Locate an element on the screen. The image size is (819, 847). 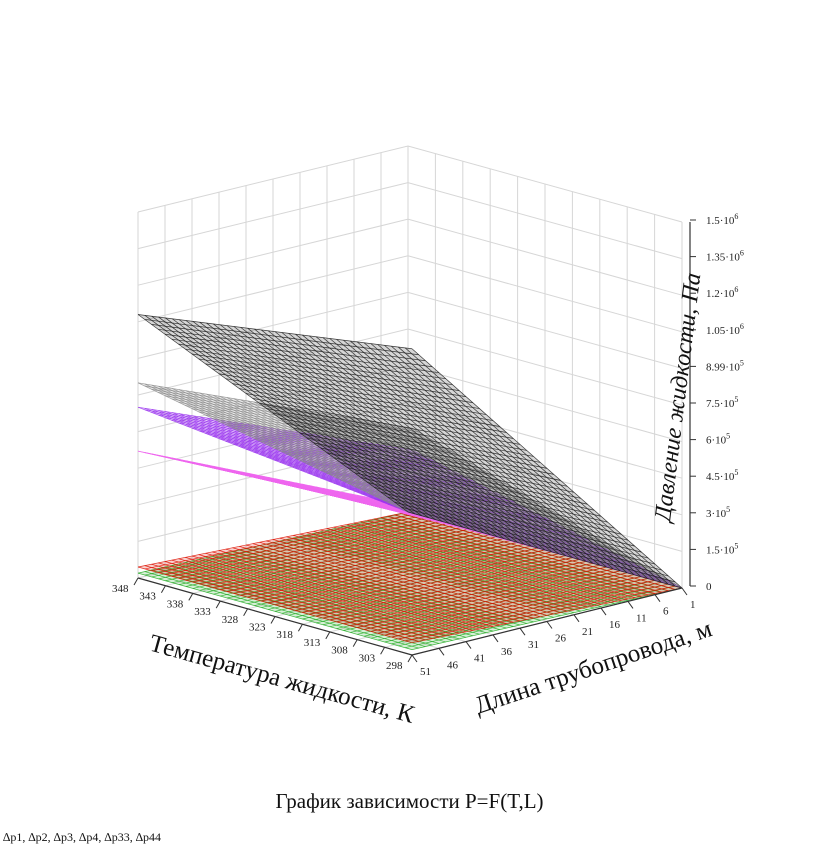
y-tick-label: 41 is located at coordinates (479, 659).